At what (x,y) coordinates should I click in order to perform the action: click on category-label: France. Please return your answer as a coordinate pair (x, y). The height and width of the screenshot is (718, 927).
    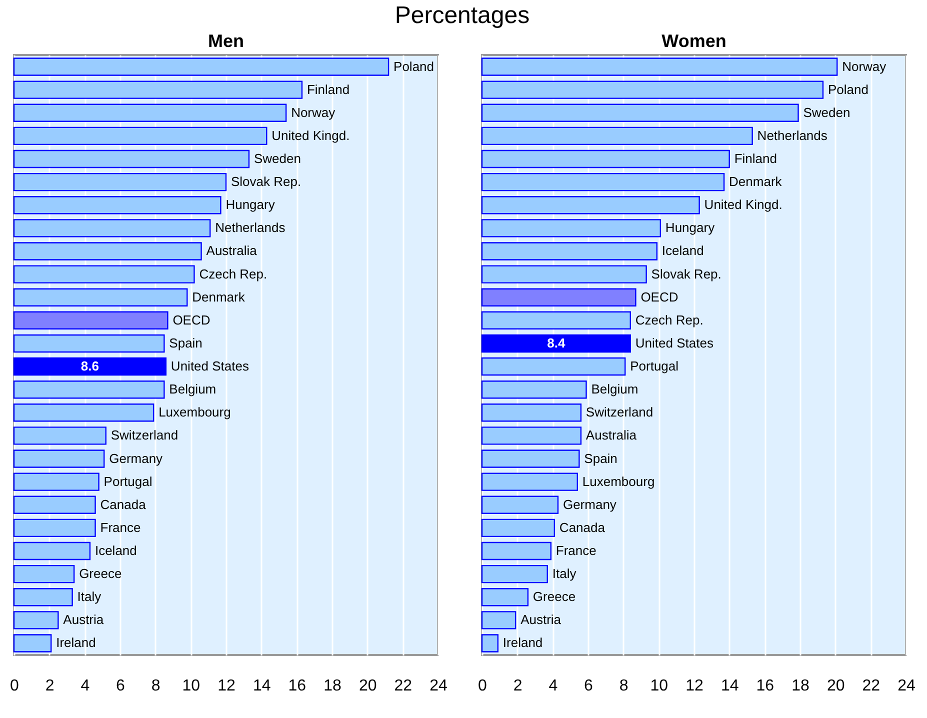
    Looking at the image, I should click on (576, 550).